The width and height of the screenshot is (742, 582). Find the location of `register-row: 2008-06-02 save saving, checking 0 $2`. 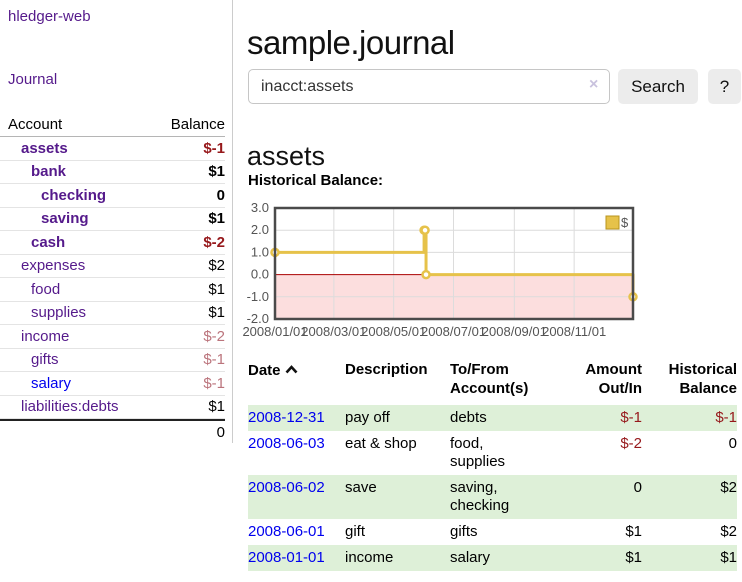

register-row: 2008-06-02 save saving, checking 0 $2 is located at coordinates (492, 497).